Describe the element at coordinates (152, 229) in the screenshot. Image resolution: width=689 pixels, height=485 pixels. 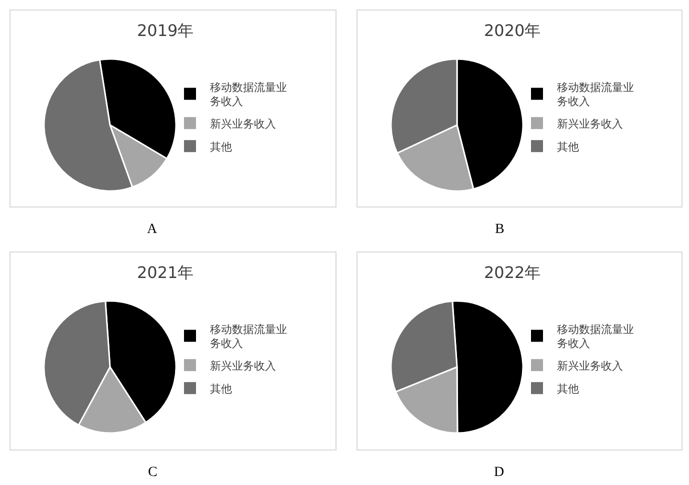
I see `text: A` at that location.